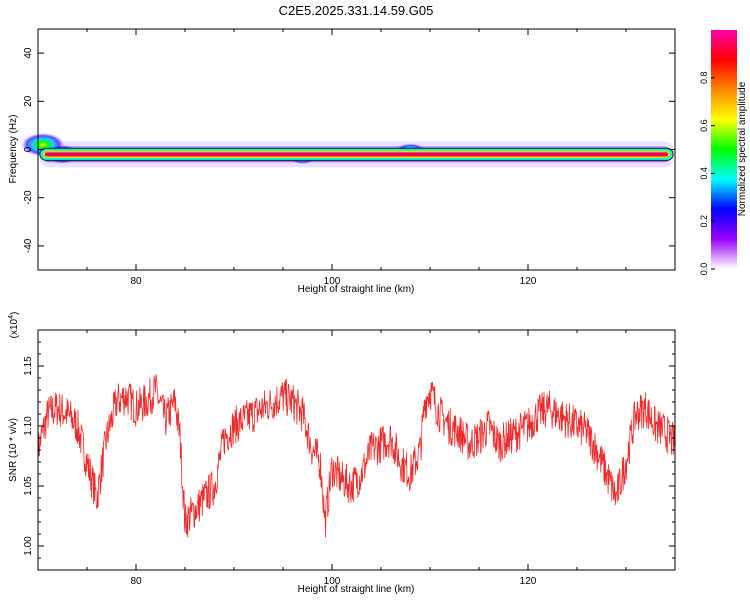 This screenshot has width=750, height=600. Describe the element at coordinates (11, 317) in the screenshot. I see `snr-multiplier-exponent: 4` at that location.